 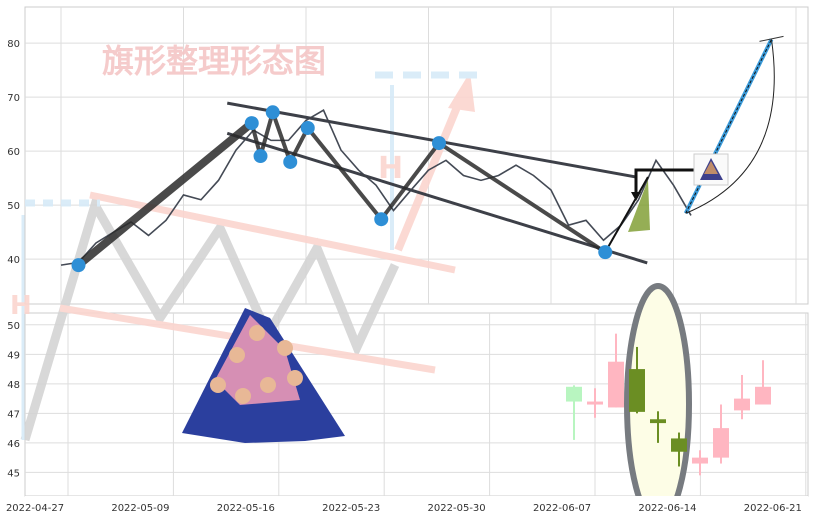 I want to click on watermark-h-left: H, so click(x=21, y=306).